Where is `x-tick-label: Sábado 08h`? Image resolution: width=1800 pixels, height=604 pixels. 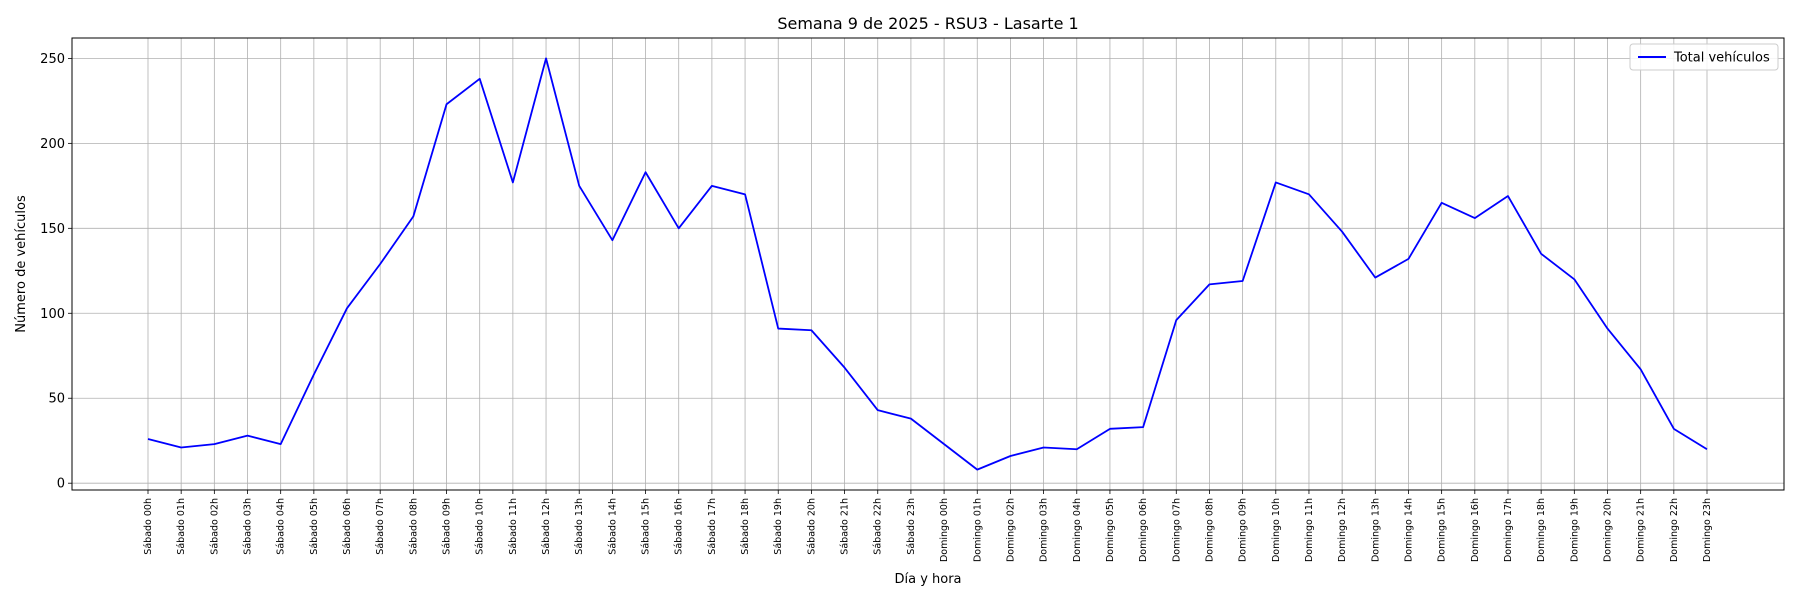
x-tick-label: Sábado 08h is located at coordinates (413, 526).